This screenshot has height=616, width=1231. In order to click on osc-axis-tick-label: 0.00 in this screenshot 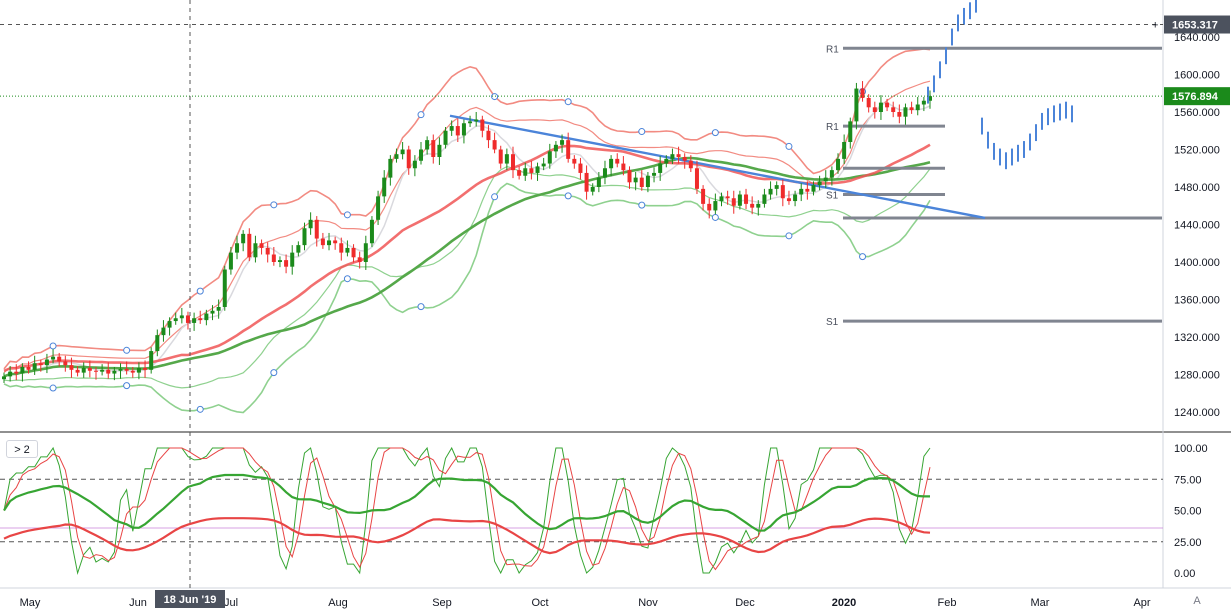, I will do `click(1184, 574)`.